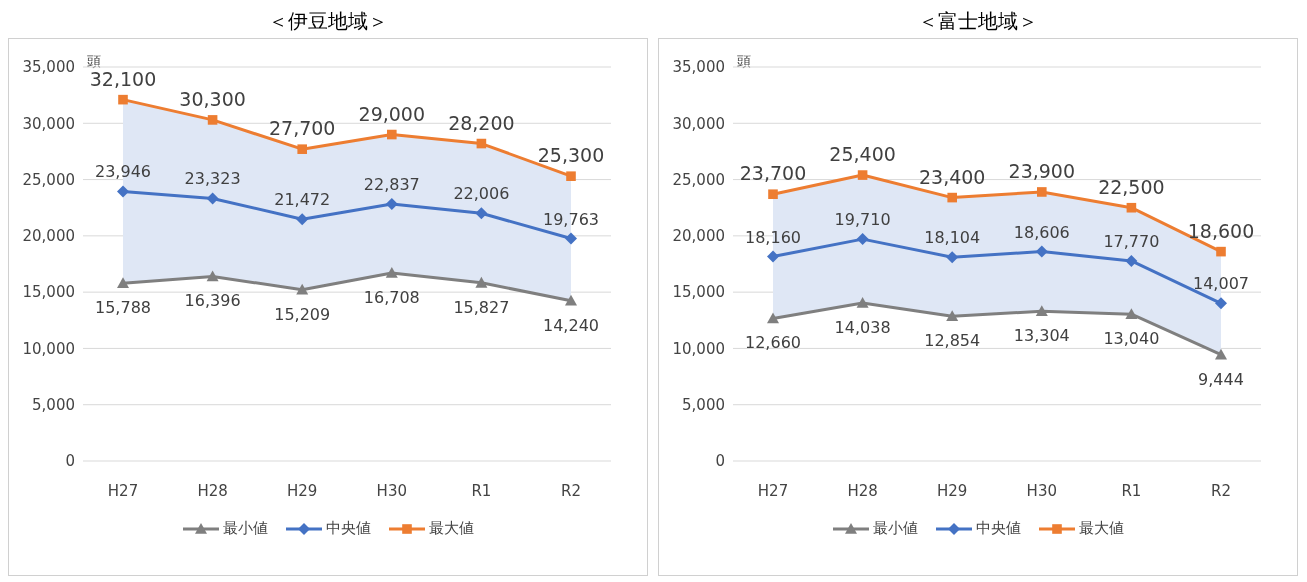 The width and height of the screenshot is (1307, 582). I want to click on data-label: 15,827, so click(481, 307).